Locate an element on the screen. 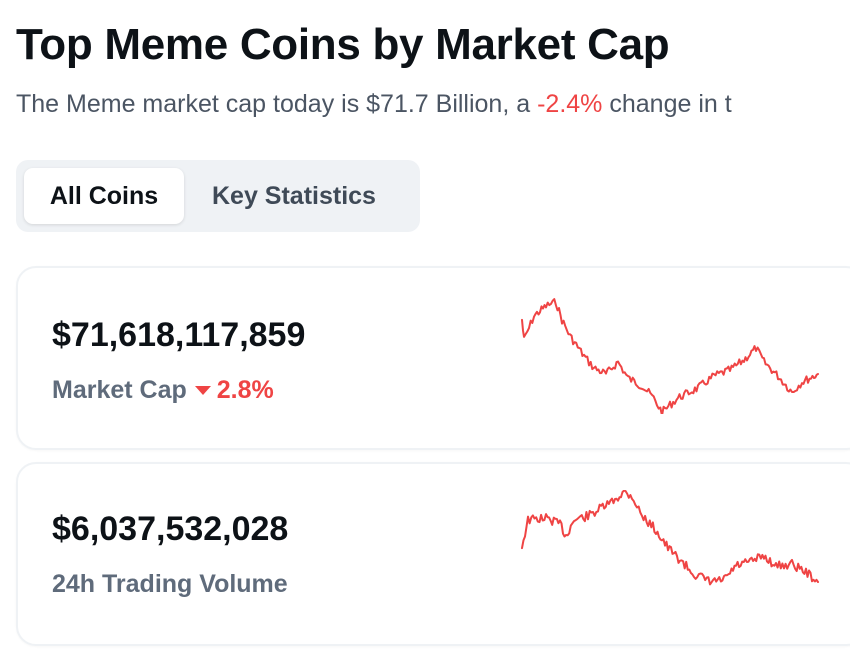 Image resolution: width=850 pixels, height=652 pixels. trading-volume-sparkline-line is located at coordinates (670, 538).